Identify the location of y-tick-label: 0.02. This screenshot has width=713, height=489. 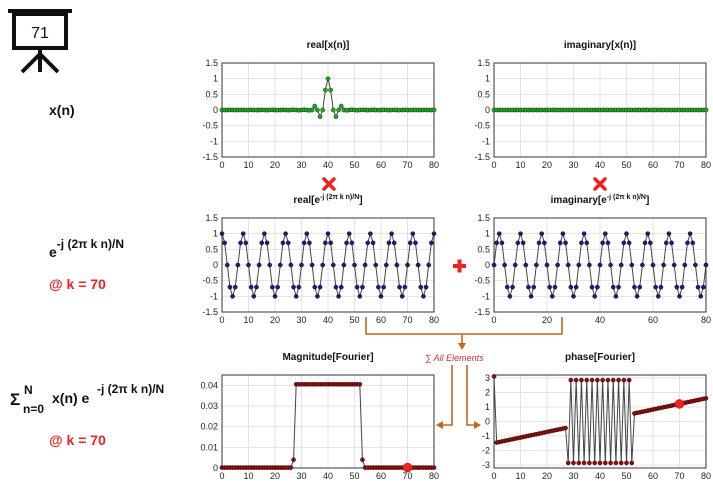
(209, 427).